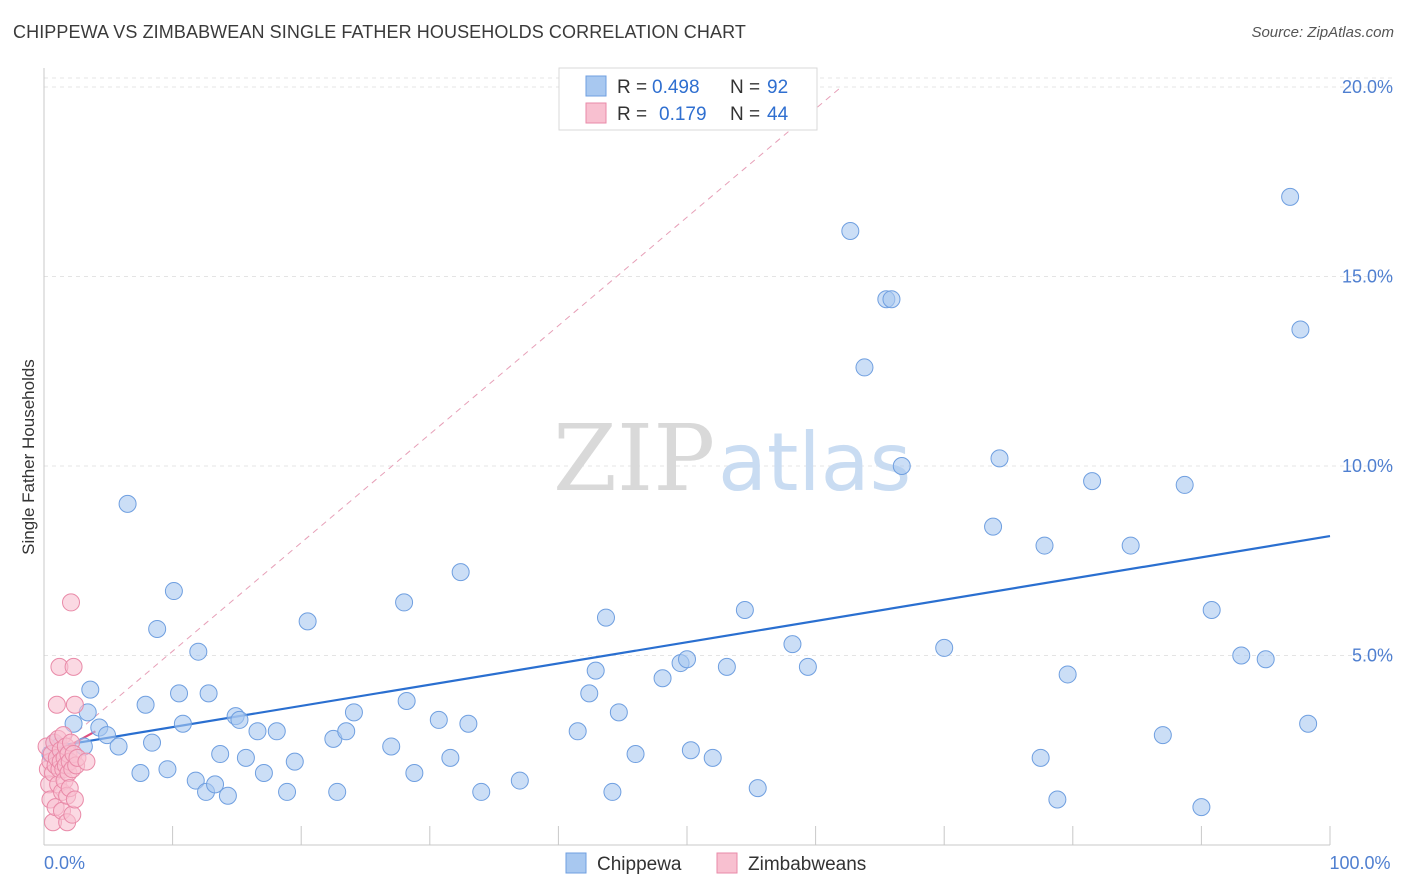 The image size is (1406, 892). Describe the element at coordinates (745, 114) in the screenshot. I see `legend-n-label-zimbabweans: N =` at that location.